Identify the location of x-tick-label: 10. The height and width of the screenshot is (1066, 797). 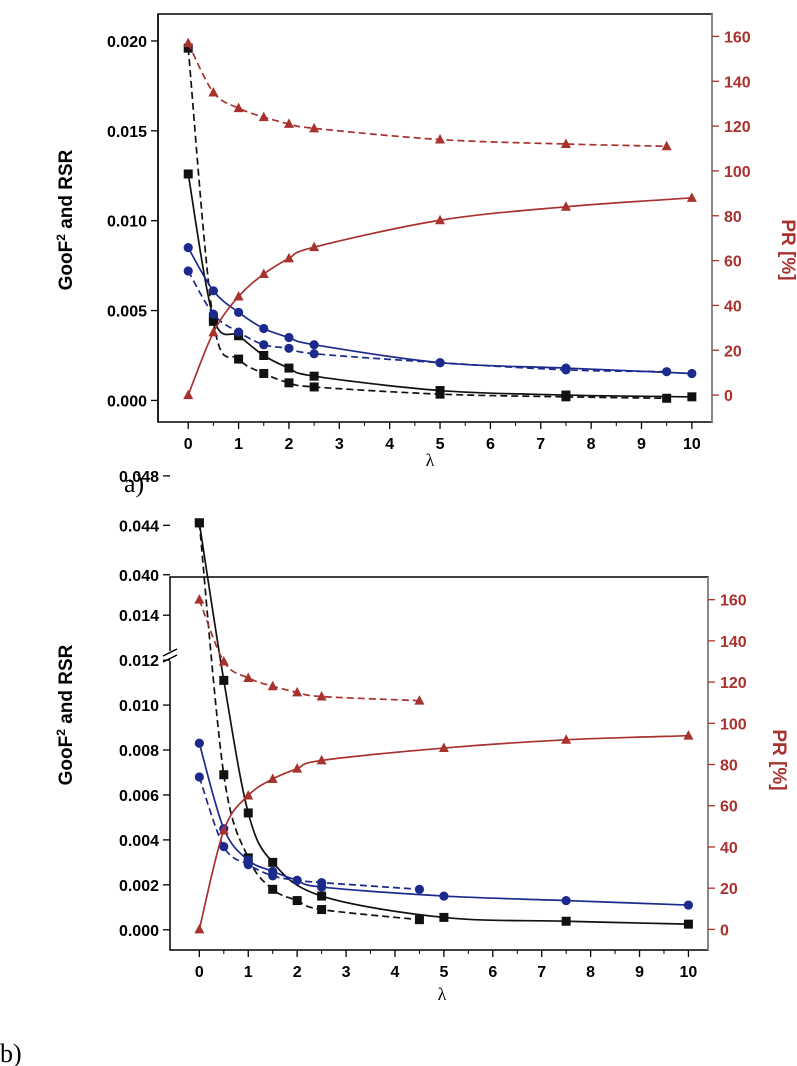
(692, 444).